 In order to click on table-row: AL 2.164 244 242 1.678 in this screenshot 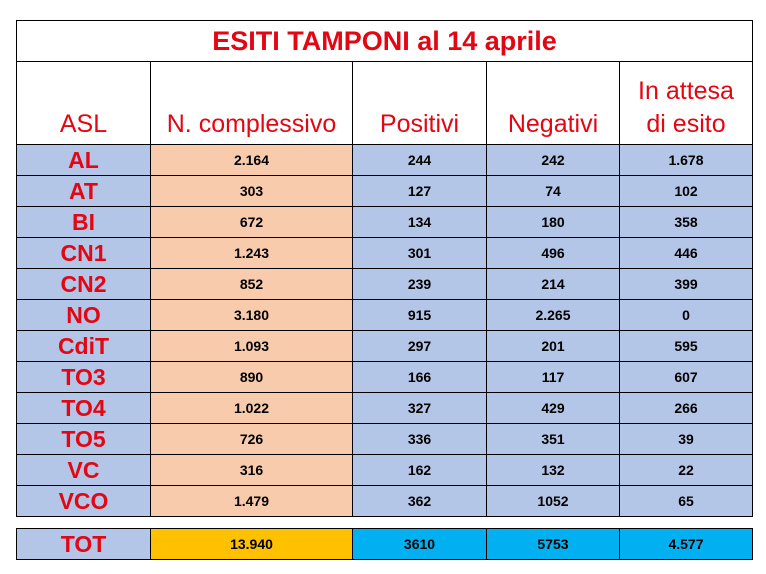, I will do `click(384, 160)`.